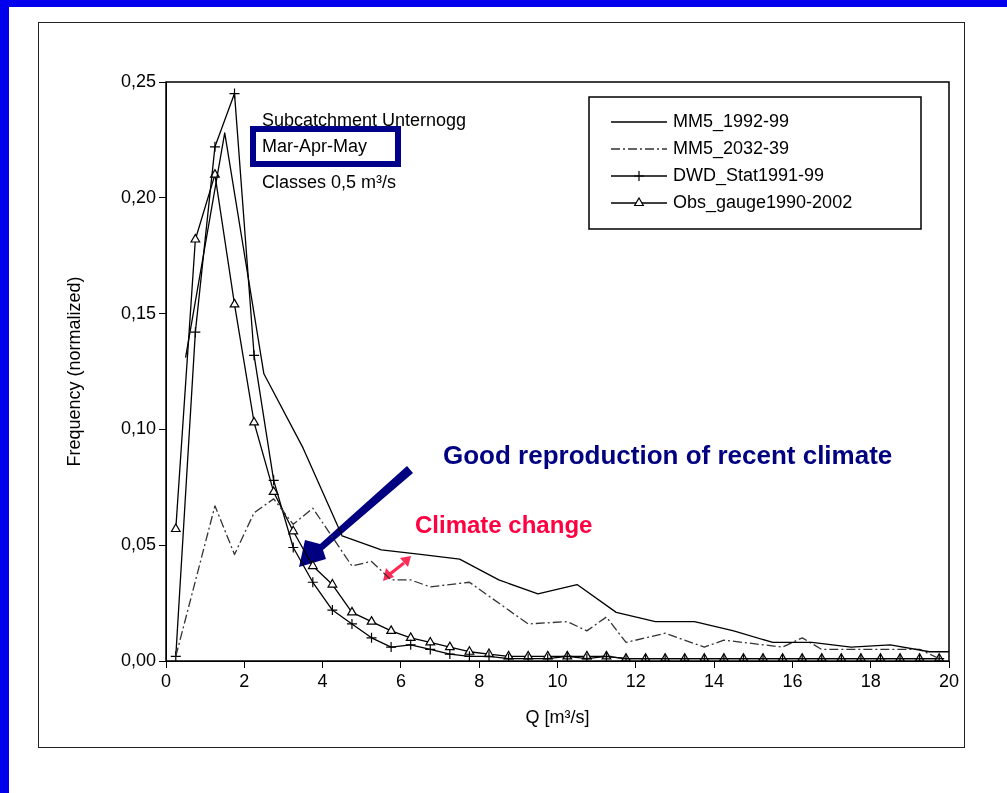  I want to click on y-tick-label: 0,20, so click(138, 196).